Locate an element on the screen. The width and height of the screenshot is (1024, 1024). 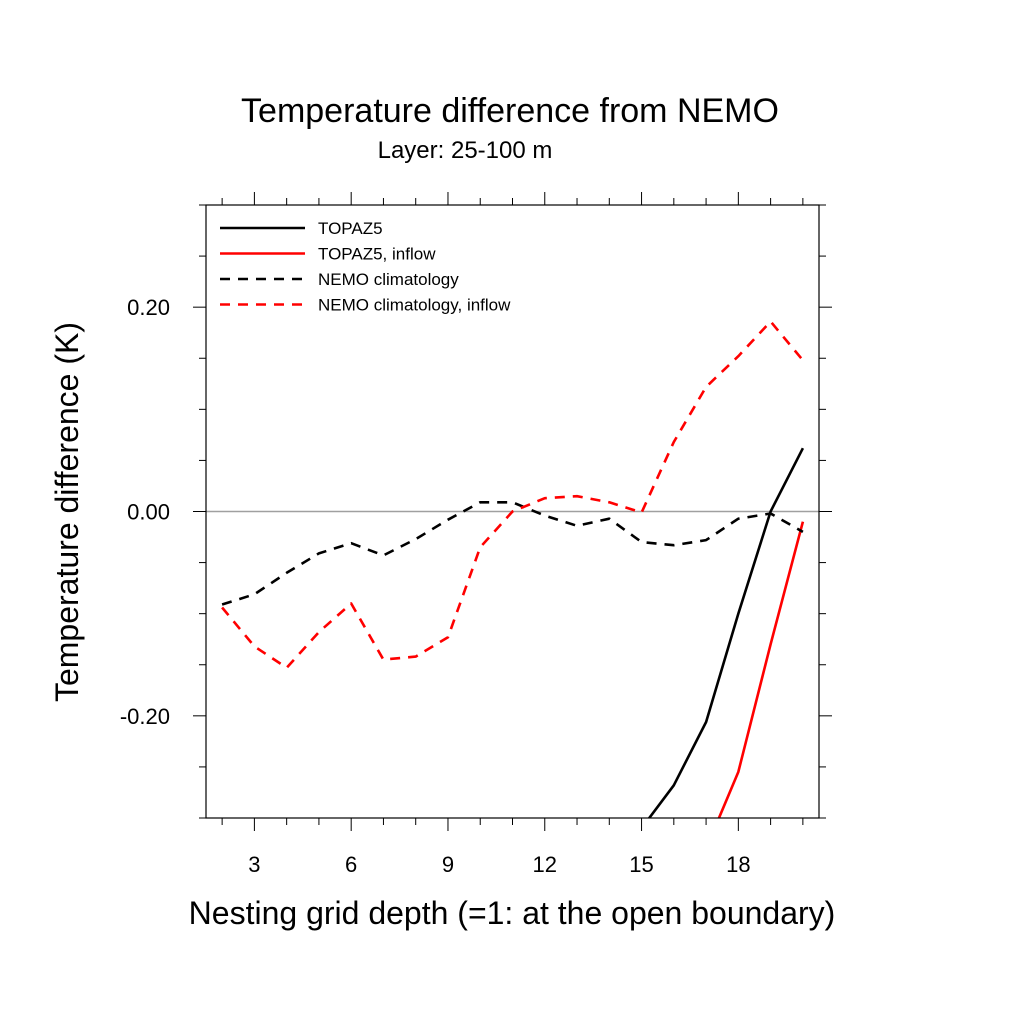
x-tick-label: 12 is located at coordinates (545, 864).